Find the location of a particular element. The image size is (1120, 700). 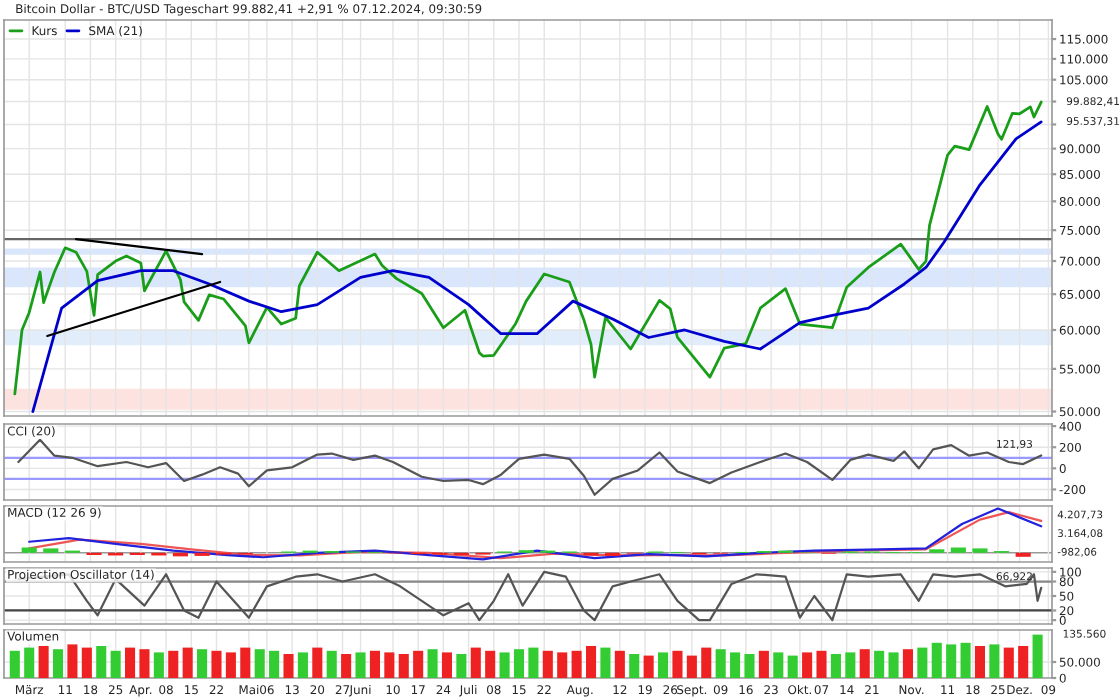

line-series is located at coordinates (530, 467).